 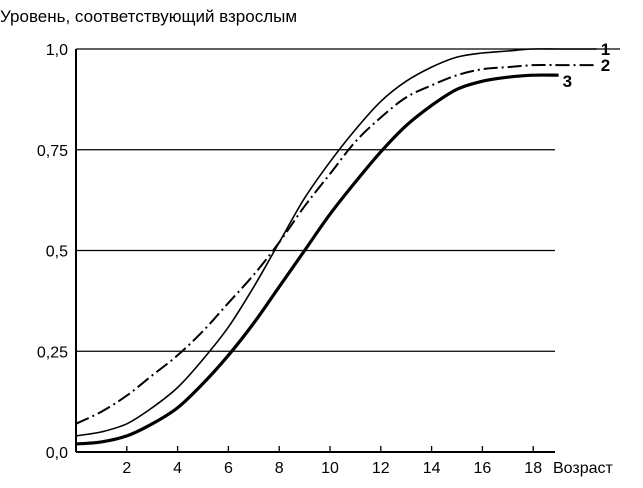 What do you see at coordinates (126, 468) in the screenshot?
I see `x-tick-label: 2` at bounding box center [126, 468].